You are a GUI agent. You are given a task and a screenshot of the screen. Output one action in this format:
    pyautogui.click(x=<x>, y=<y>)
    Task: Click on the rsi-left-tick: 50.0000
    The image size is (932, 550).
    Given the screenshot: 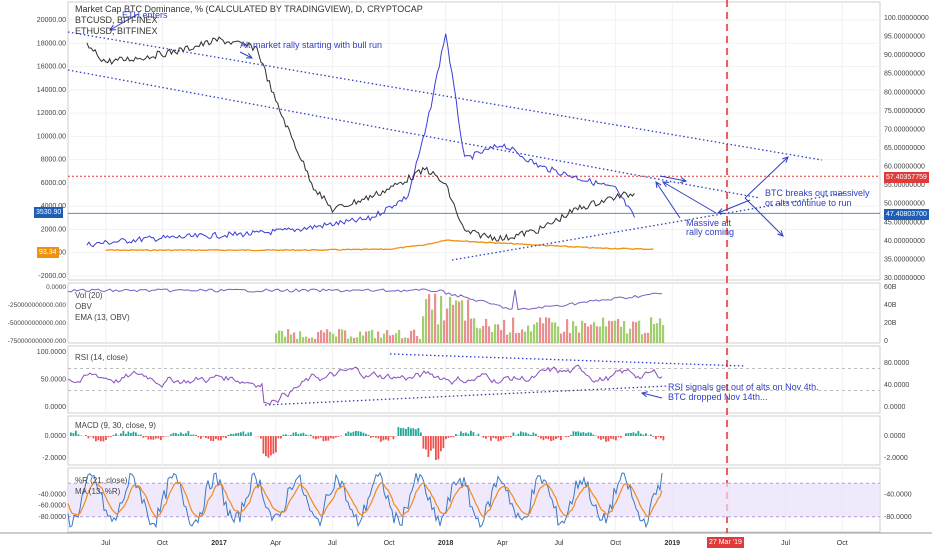 What is the action you would take?
    pyautogui.click(x=53, y=380)
    